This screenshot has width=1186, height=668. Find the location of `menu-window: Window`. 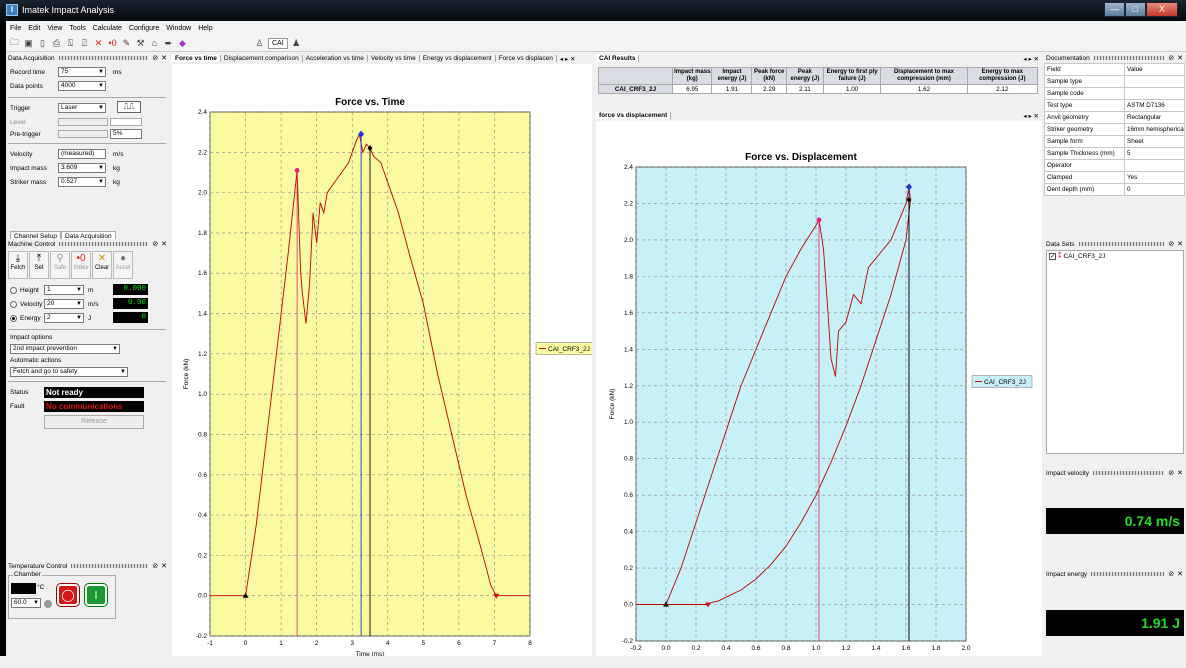

menu-window: Window is located at coordinates (179, 28).